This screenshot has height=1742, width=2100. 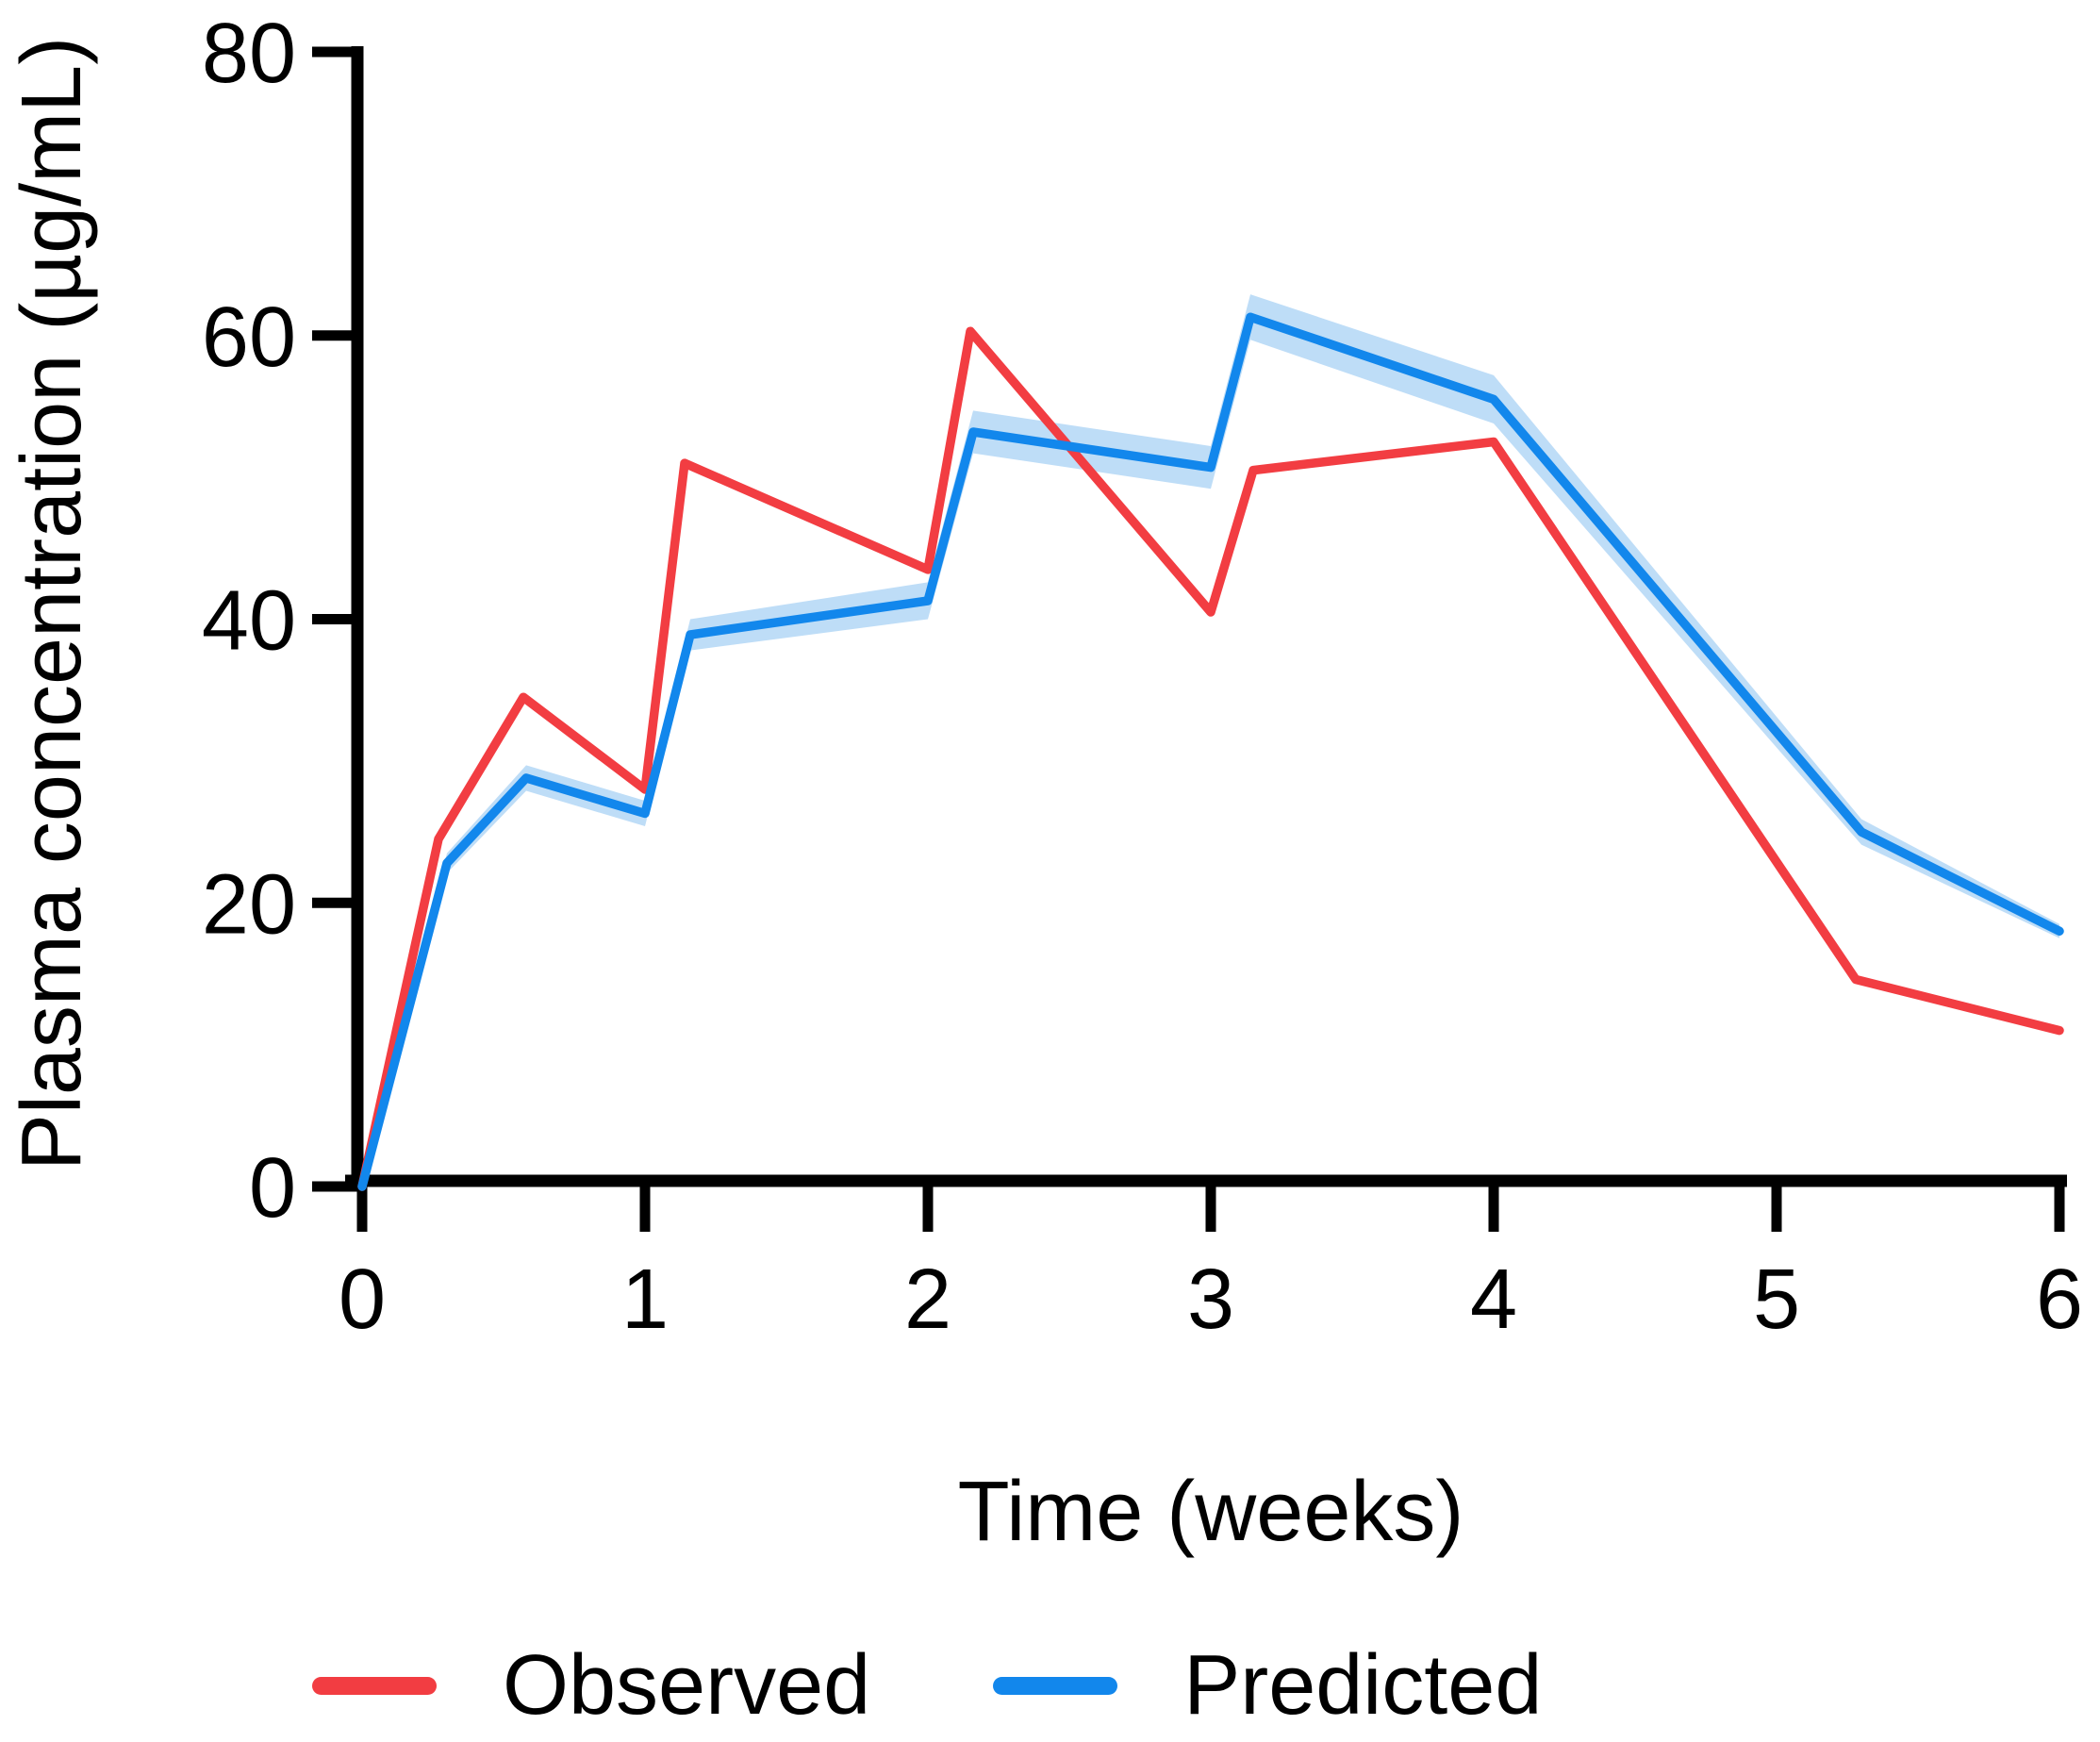 I want to click on y-tick-label: 0, so click(x=272, y=1189).